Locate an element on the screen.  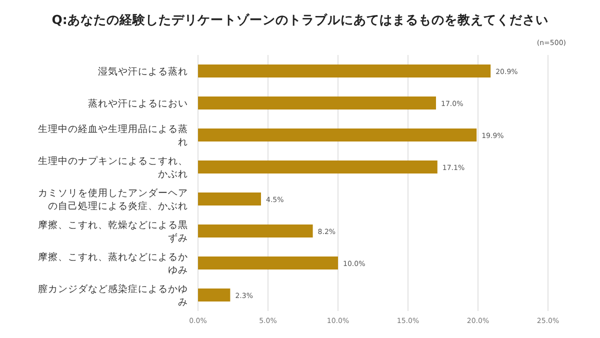
y-tick-label: 湿気や汗による蒸れ is located at coordinates (143, 72).